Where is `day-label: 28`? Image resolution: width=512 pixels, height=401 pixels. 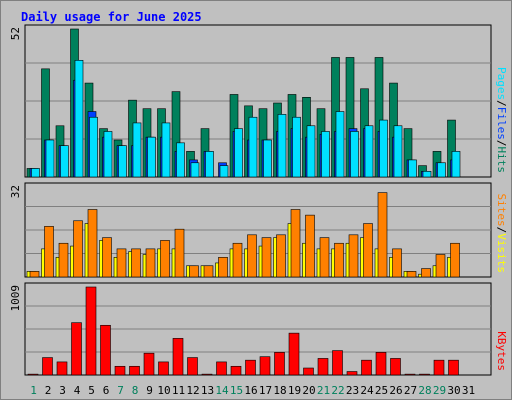 day-label: 28 is located at coordinates (424, 390).